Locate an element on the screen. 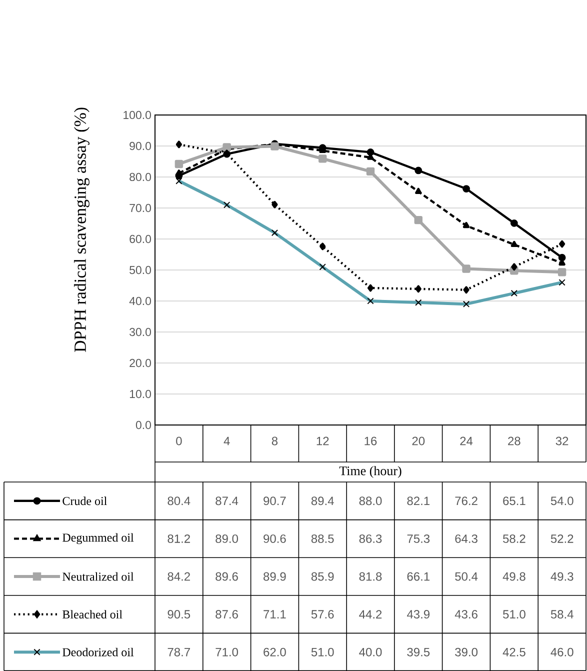 This screenshot has width=587, height=671. data-label: 85.9 is located at coordinates (322, 576).